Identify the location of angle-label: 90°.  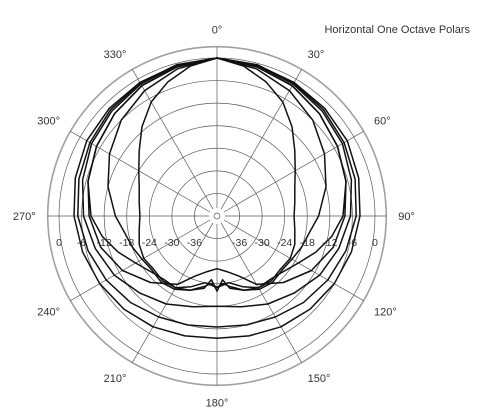
(406, 217).